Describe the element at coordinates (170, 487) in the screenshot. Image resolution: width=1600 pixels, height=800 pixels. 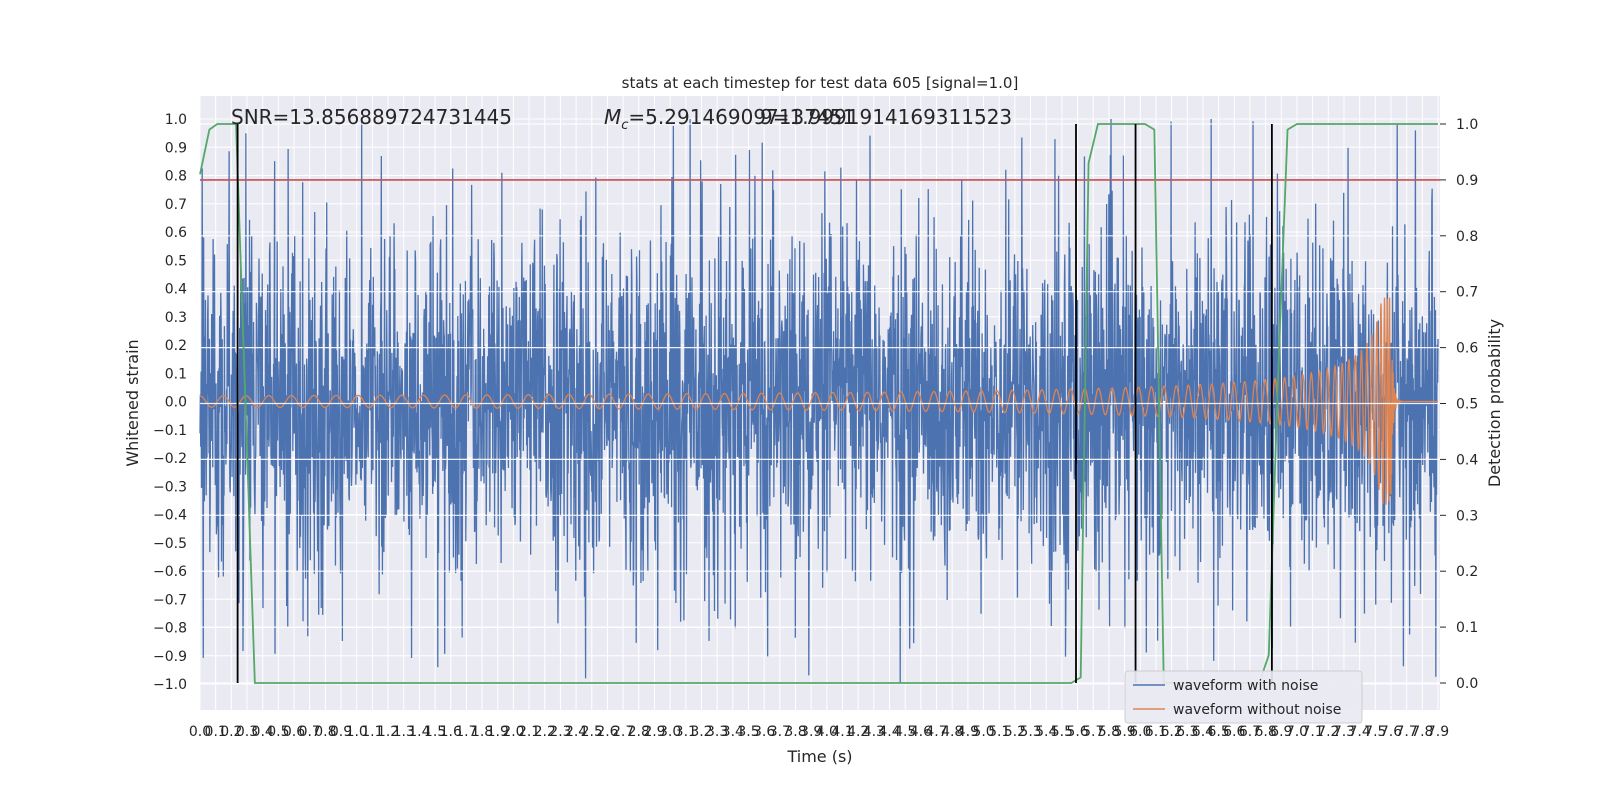
I see `y-left-tick-label: −0.3` at that location.